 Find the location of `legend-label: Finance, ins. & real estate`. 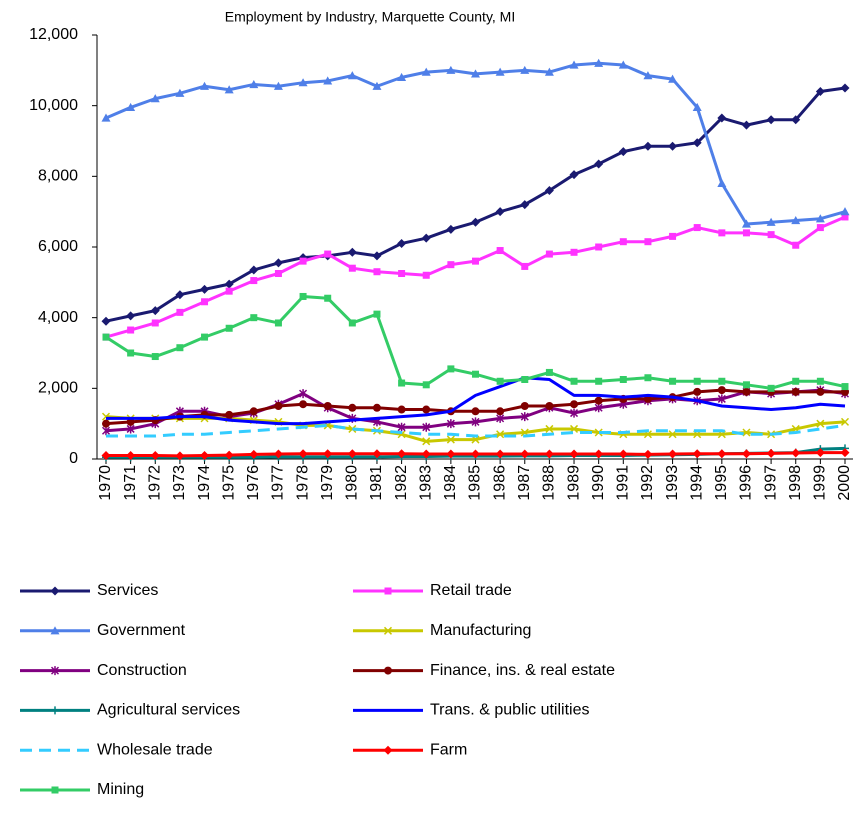

legend-label: Finance, ins. & real estate is located at coordinates (522, 670).